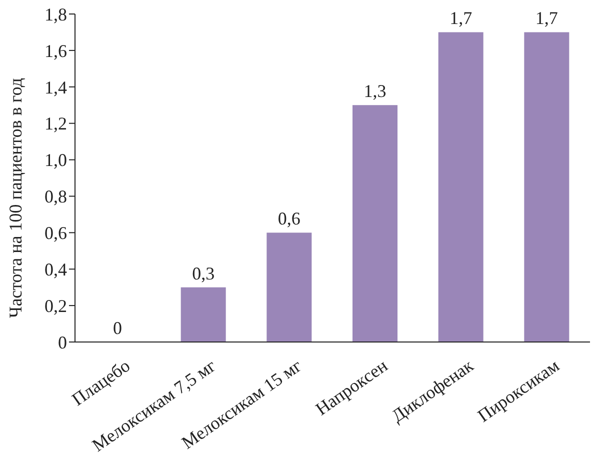 The image size is (605, 467). Describe the element at coordinates (55, 50) in the screenshot. I see `y-tick-label: 1,6` at that location.